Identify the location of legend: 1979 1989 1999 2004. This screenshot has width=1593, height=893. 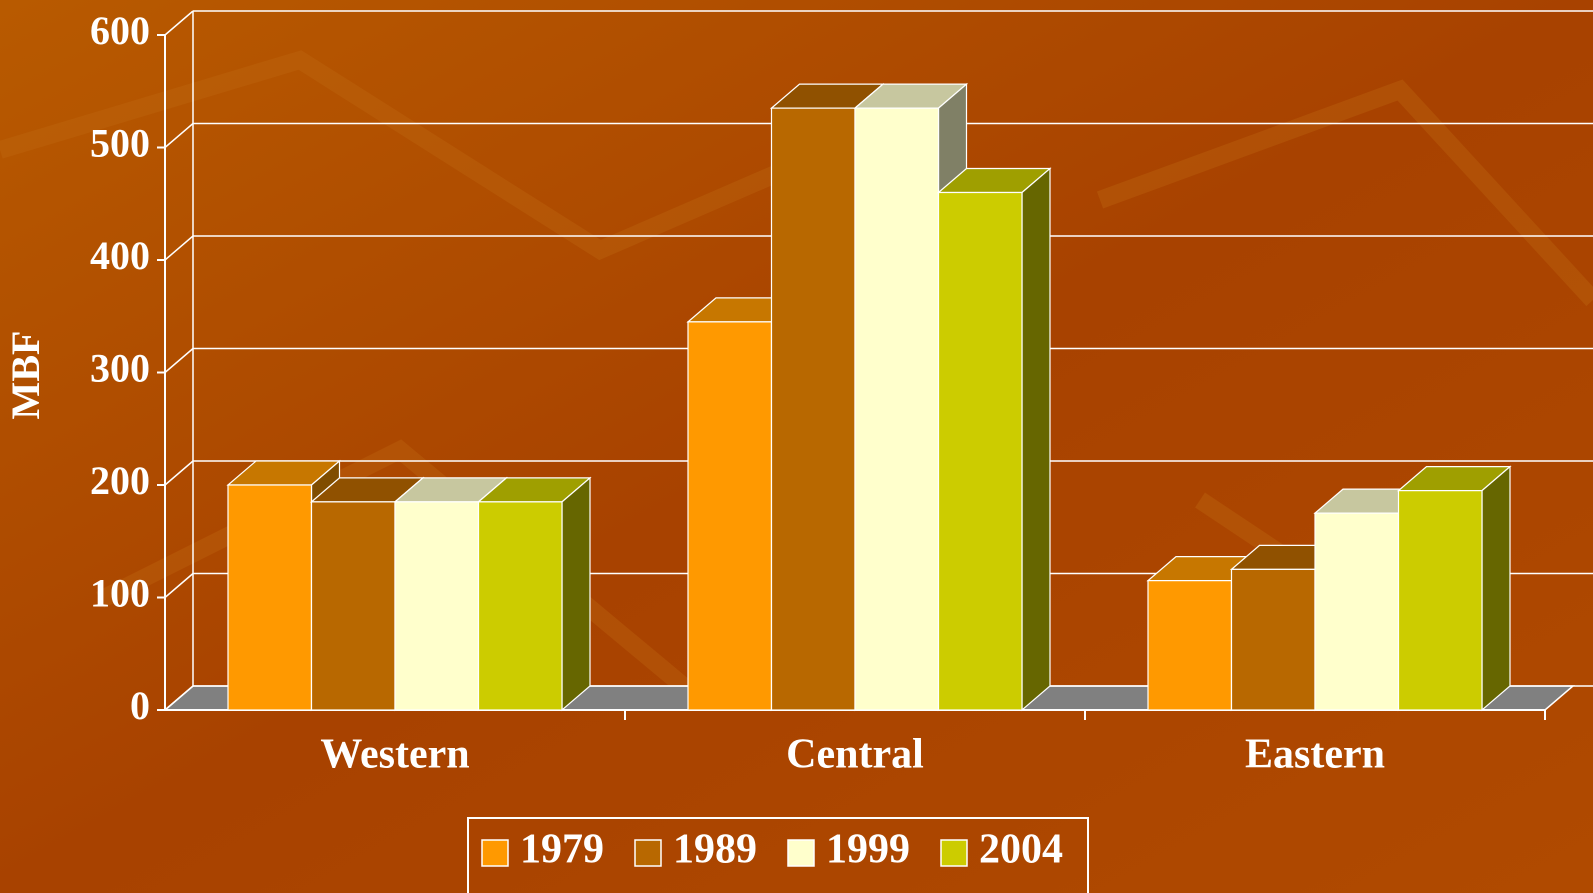
(772, 850).